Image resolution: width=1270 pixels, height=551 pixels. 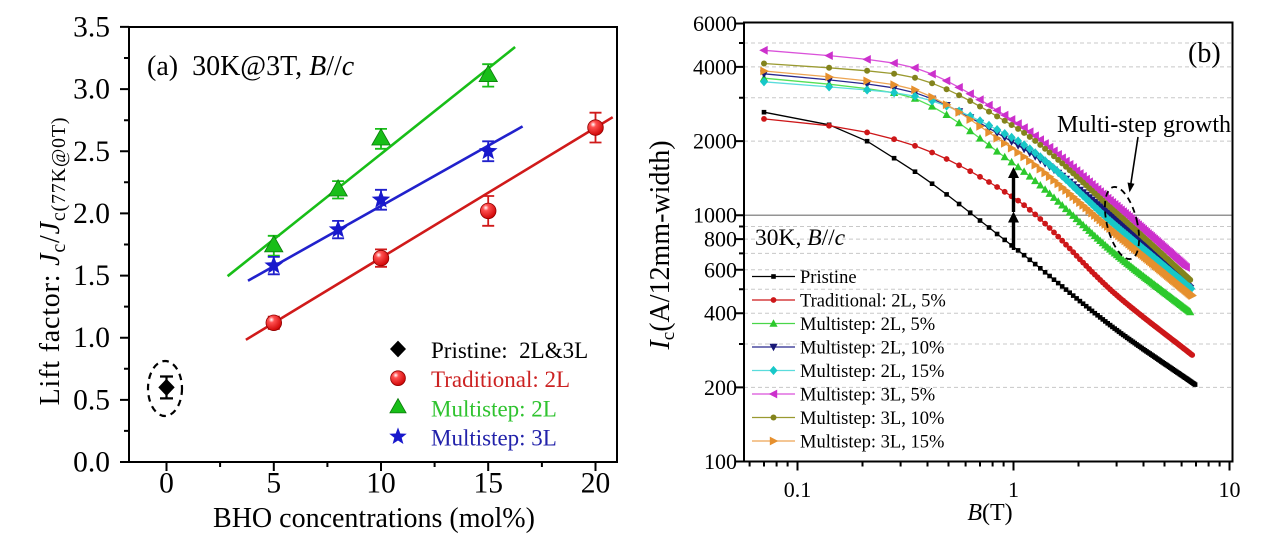 What do you see at coordinates (500, 379) in the screenshot?
I see `svg-text: Traditional: 2L` at bounding box center [500, 379].